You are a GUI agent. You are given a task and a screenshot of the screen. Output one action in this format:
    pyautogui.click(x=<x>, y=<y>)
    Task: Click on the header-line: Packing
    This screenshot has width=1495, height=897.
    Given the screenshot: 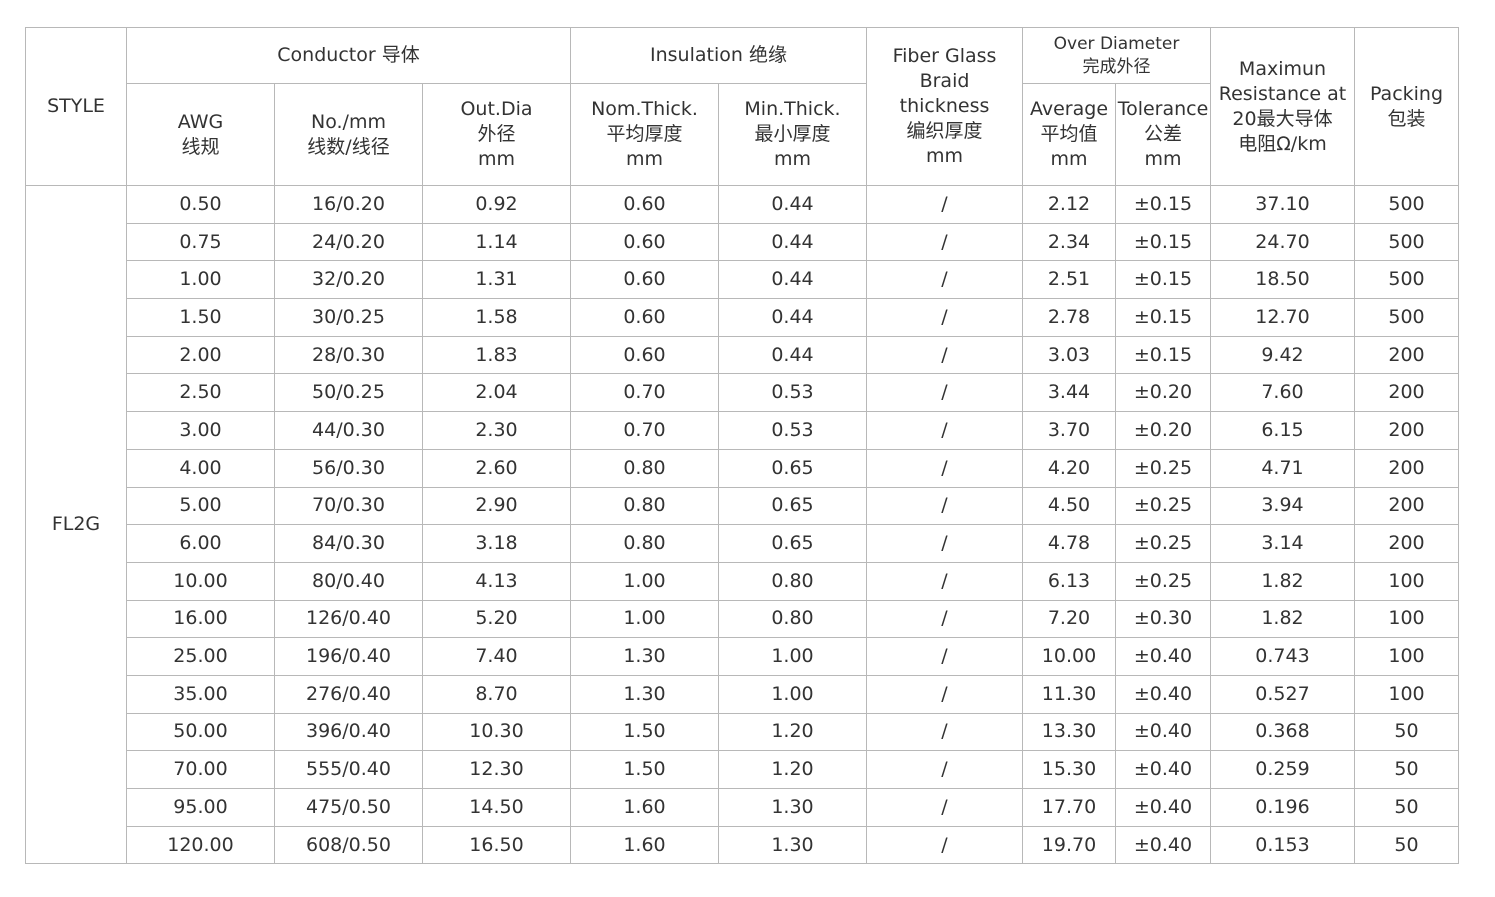 What is the action you would take?
    pyautogui.click(x=1406, y=93)
    